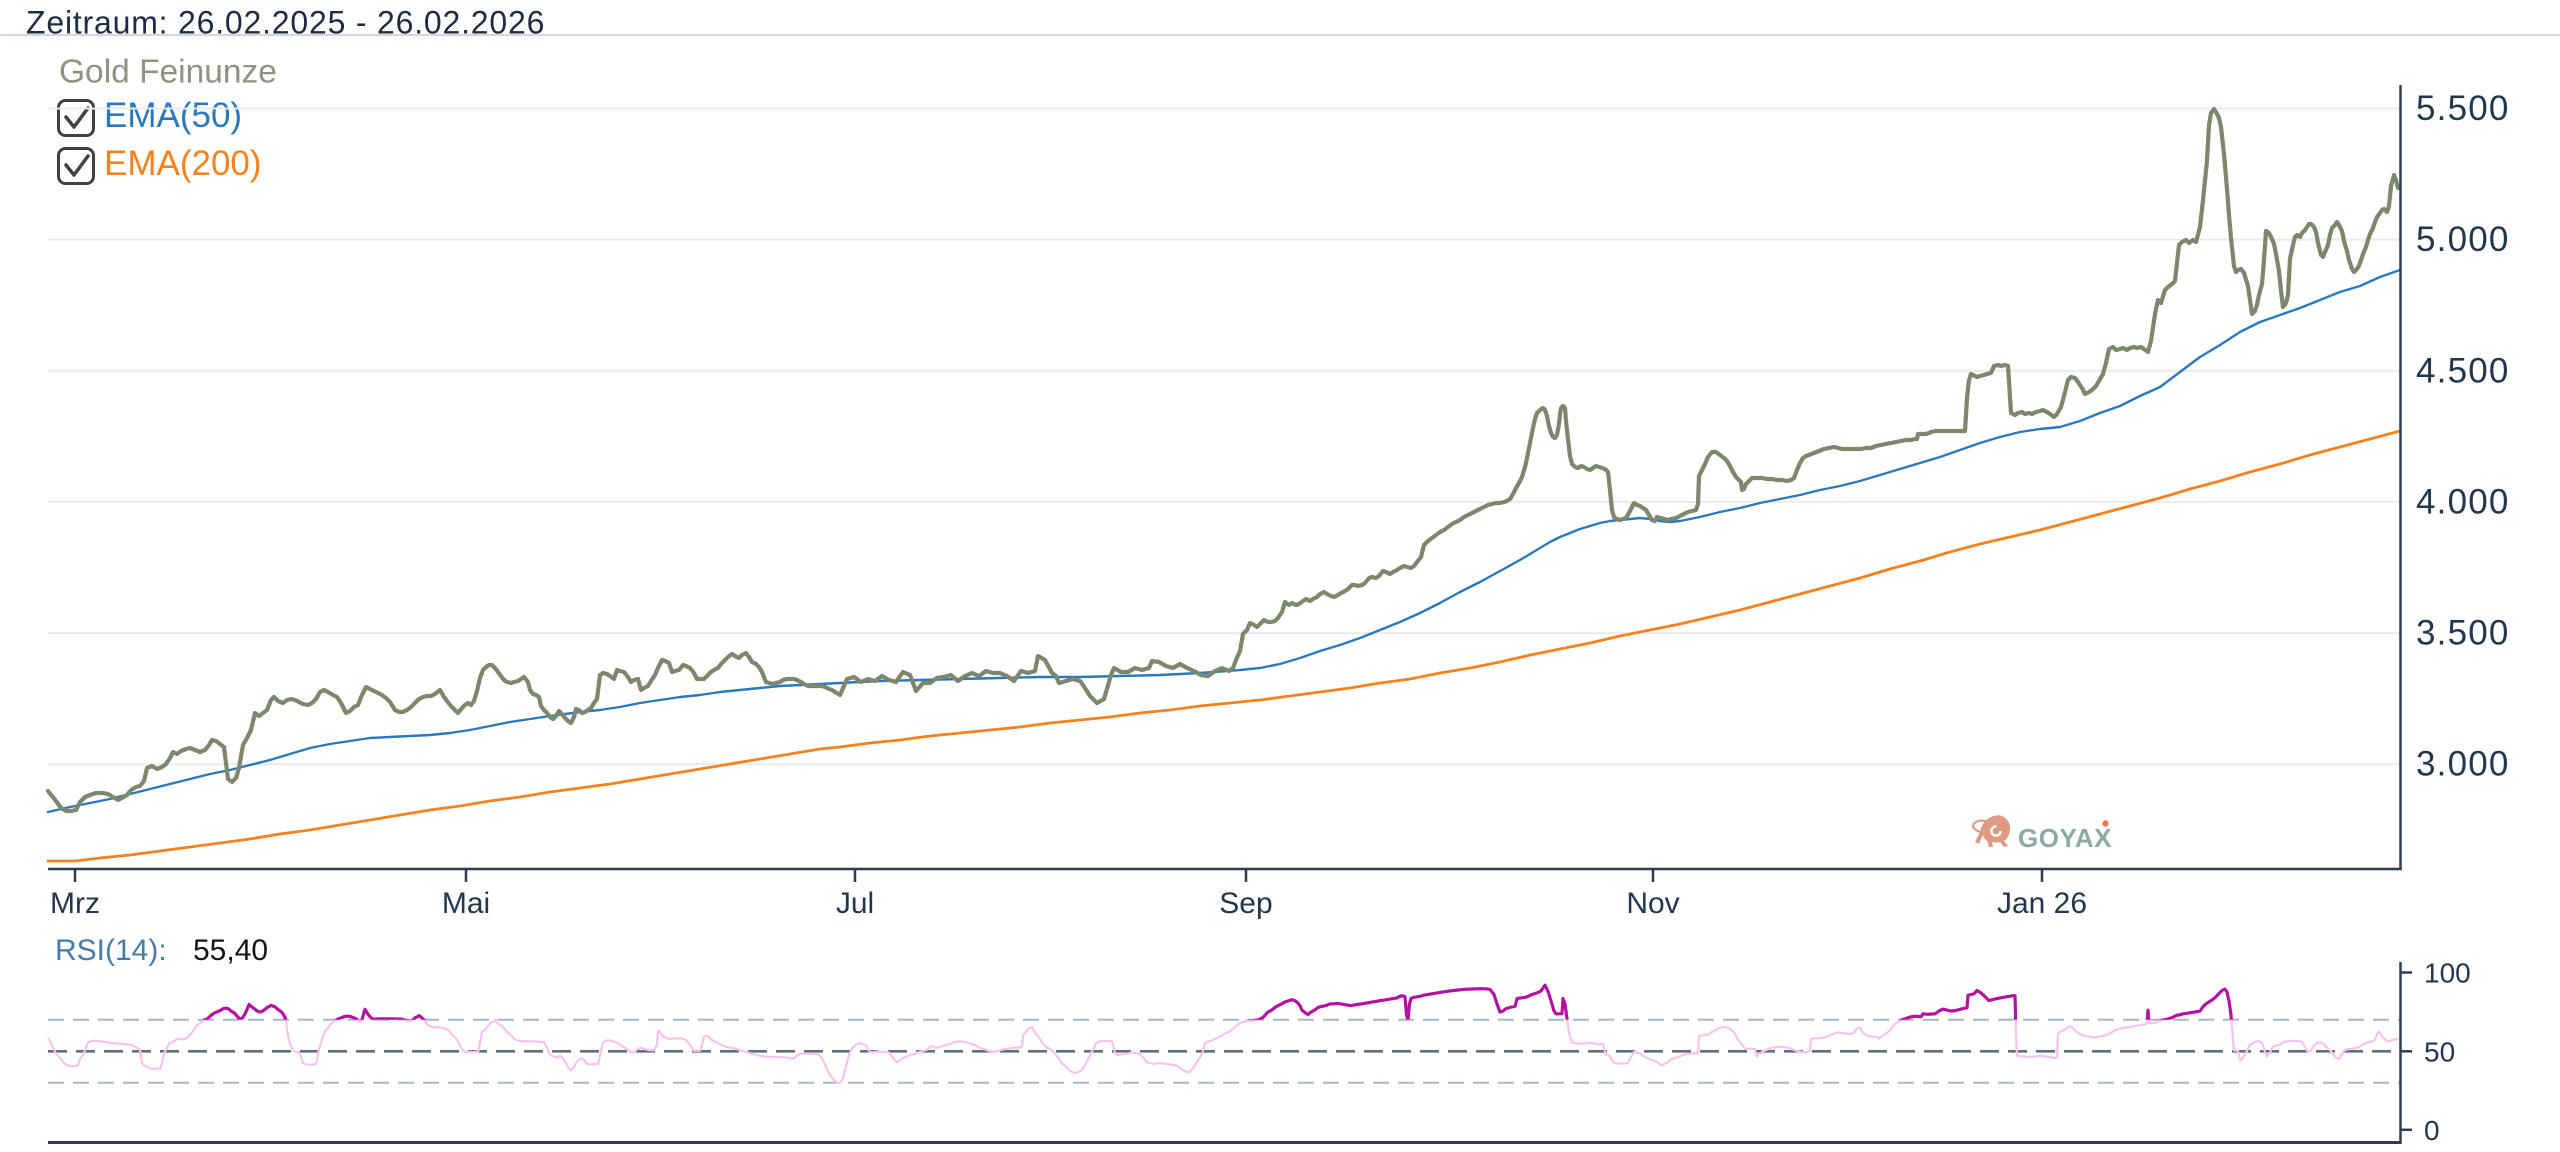 This screenshot has height=1152, width=2560. Describe the element at coordinates (855, 903) in the screenshot. I see `svg-text: Jul` at that location.